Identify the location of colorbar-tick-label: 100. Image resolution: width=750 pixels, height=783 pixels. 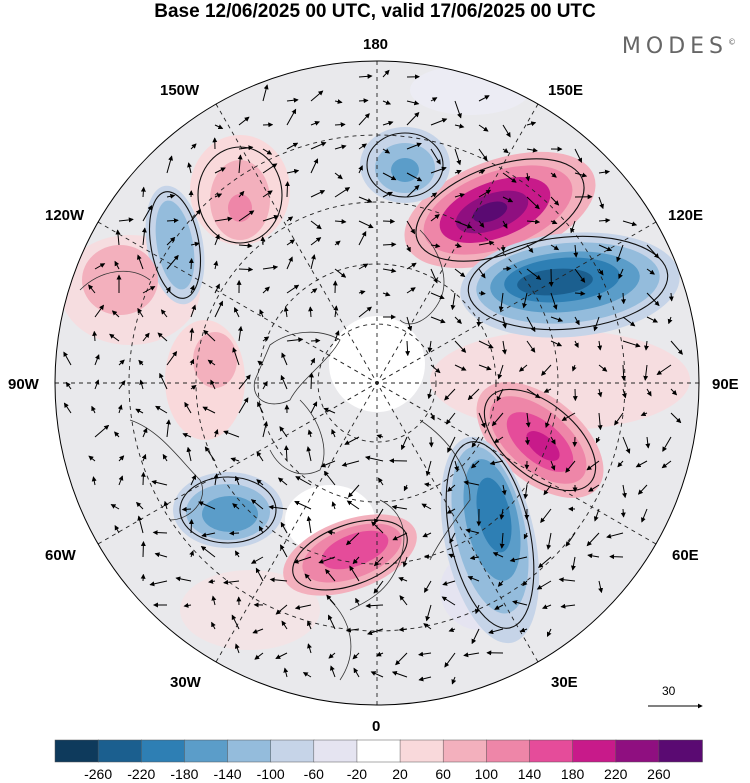
(486, 774).